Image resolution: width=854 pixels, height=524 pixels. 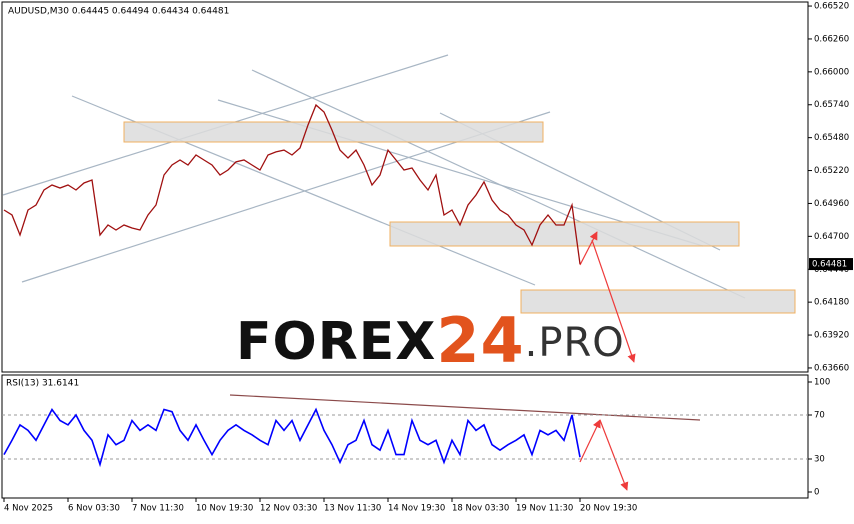 I want to click on y-tick-label: 0.63660, so click(x=831, y=368).